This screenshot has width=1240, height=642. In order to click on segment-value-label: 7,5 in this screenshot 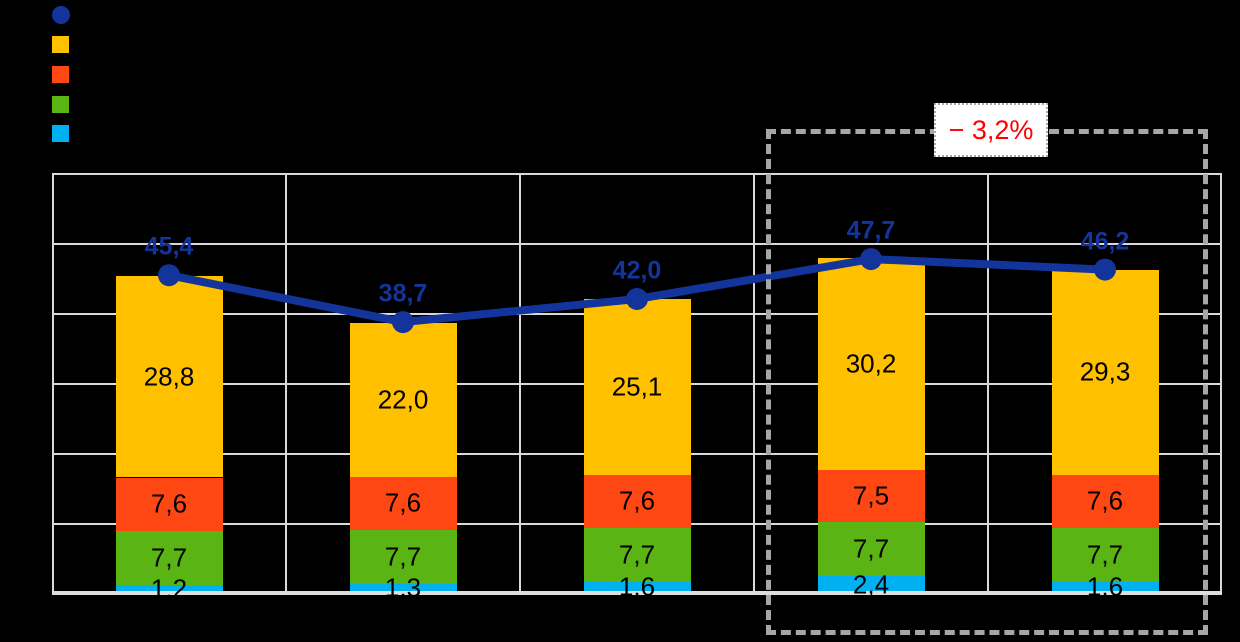, I will do `click(871, 495)`.